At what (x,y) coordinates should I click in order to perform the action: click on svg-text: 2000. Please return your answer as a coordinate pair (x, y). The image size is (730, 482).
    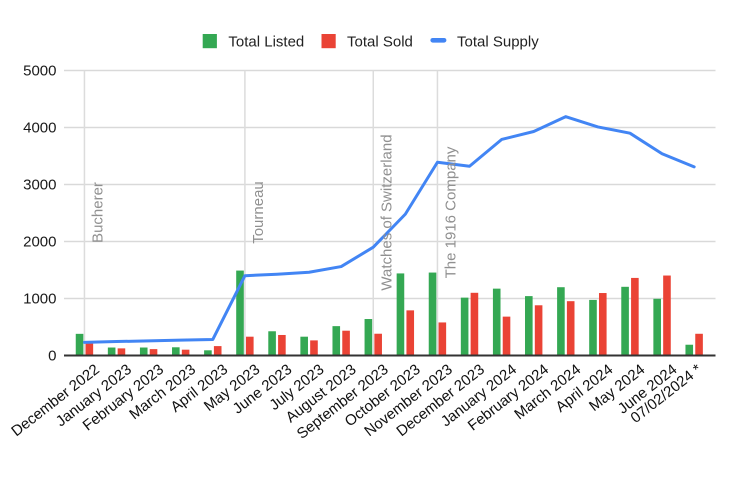
    Looking at the image, I should click on (39, 242).